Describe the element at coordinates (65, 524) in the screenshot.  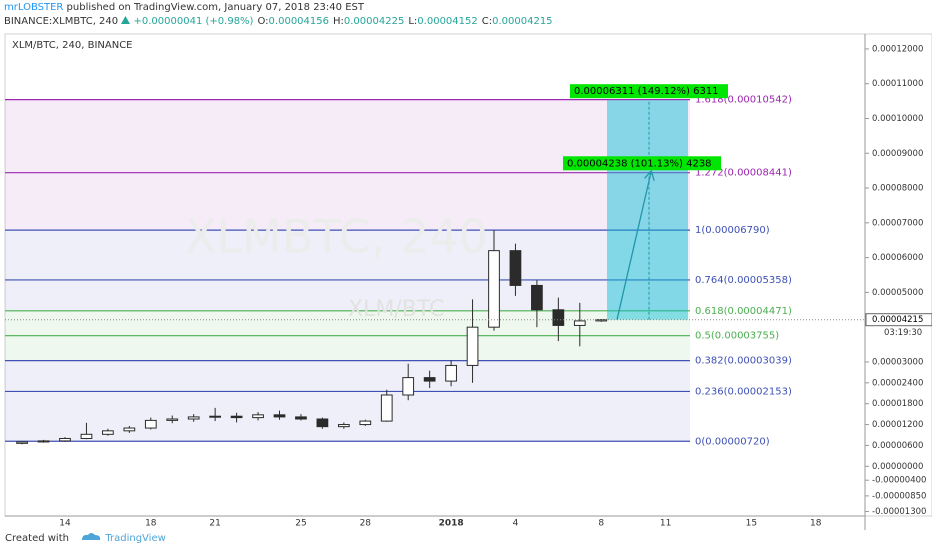
I see `x-tick-label: 14` at that location.